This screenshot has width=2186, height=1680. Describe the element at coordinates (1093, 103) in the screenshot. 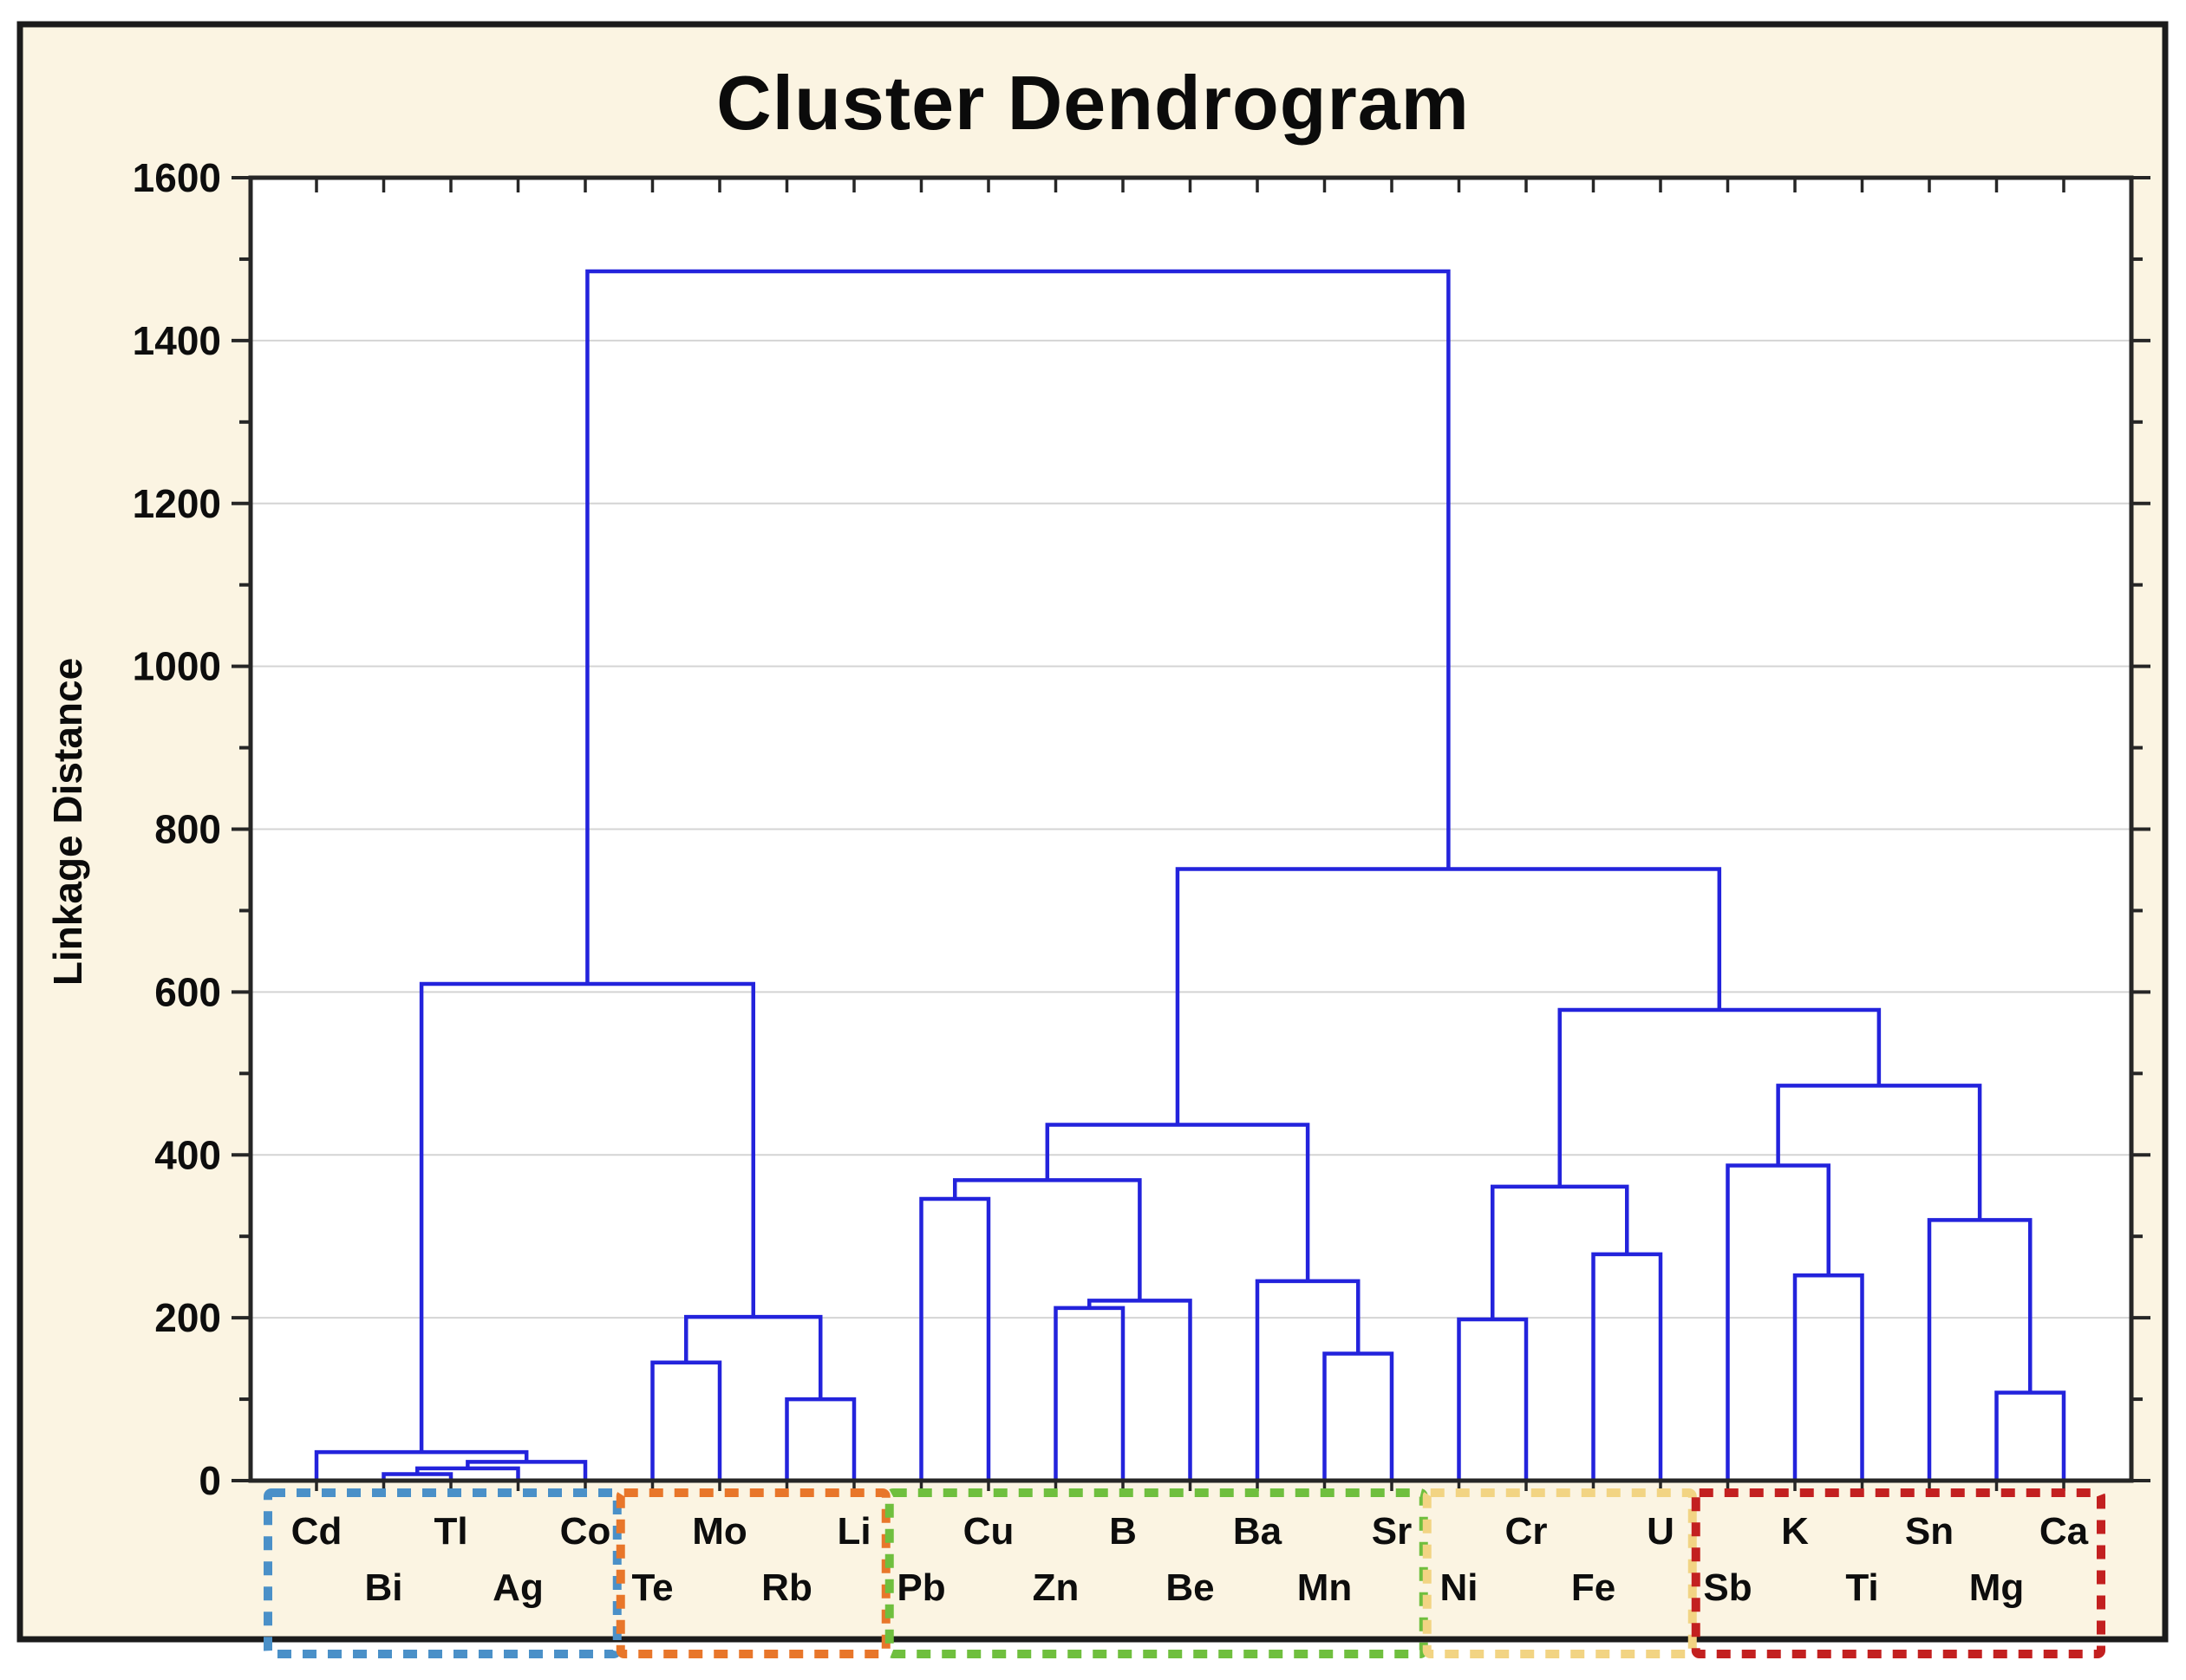

I see `chart-title: Cluster Dendrogram` at that location.